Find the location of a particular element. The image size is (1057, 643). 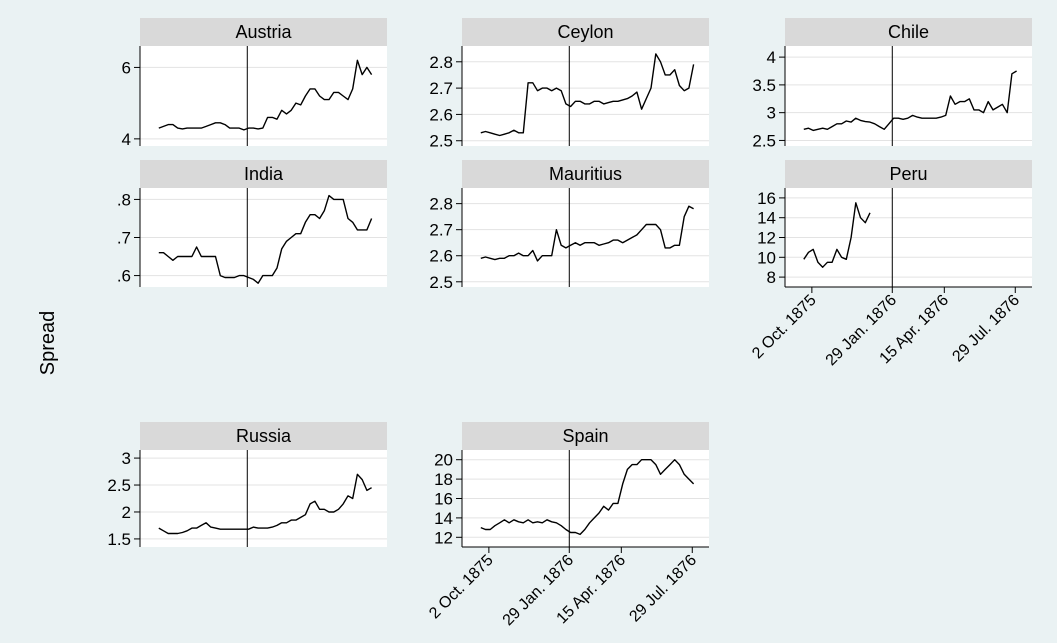

panel-title: Russia is located at coordinates (264, 436).